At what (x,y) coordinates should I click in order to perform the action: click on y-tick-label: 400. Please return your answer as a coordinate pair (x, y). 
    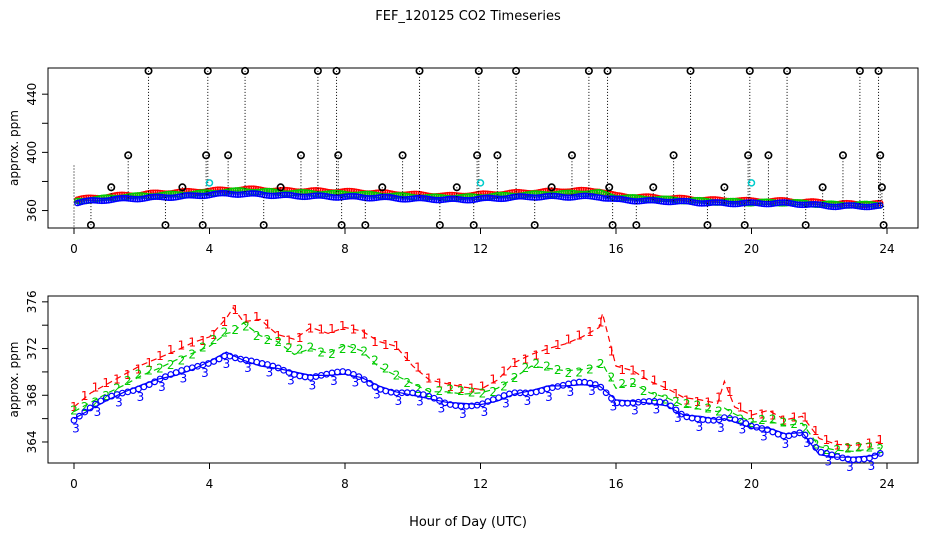
    Looking at the image, I should click on (32, 152).